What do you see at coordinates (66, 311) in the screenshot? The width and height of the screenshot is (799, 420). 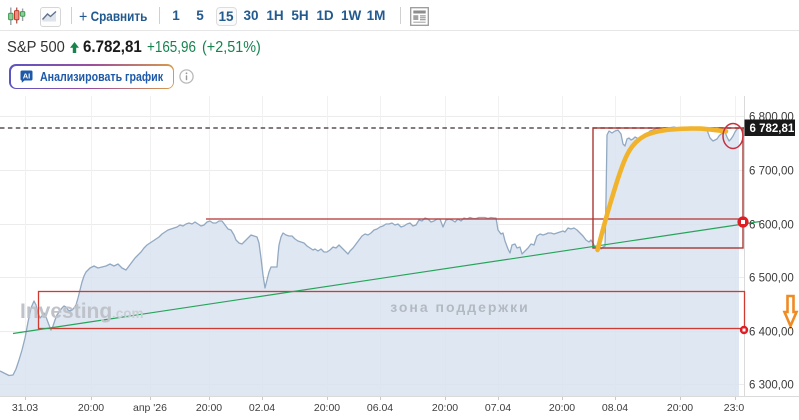 I see `svg-text: Investing` at bounding box center [66, 311].